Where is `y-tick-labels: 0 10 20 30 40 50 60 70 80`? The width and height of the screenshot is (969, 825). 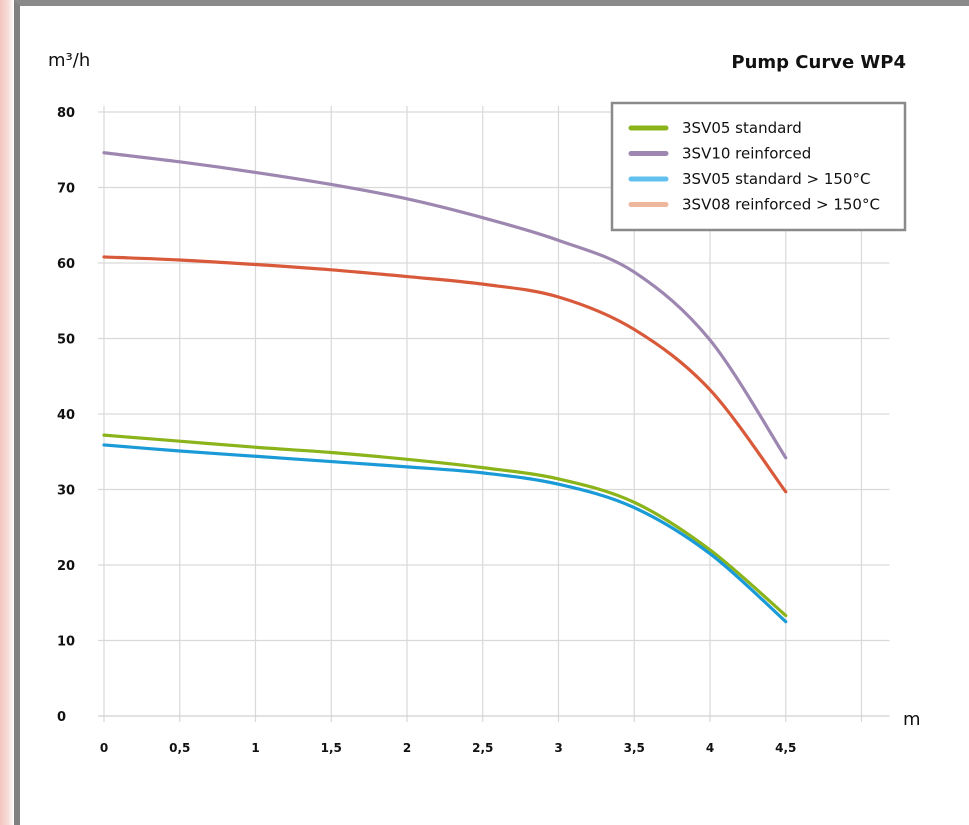
y-tick-labels: 0 10 20 30 40 50 60 70 80 is located at coordinates (66, 415).